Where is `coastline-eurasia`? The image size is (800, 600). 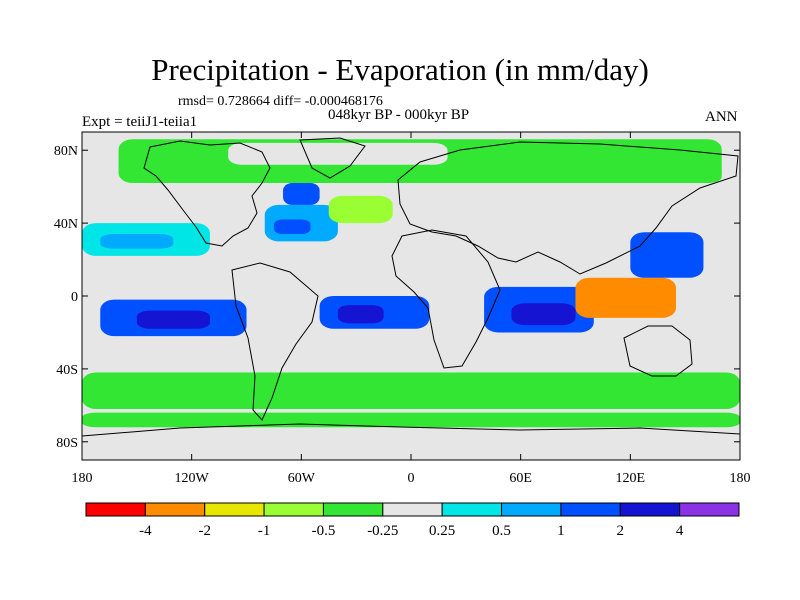
coastline-eurasia is located at coordinates (568, 208).